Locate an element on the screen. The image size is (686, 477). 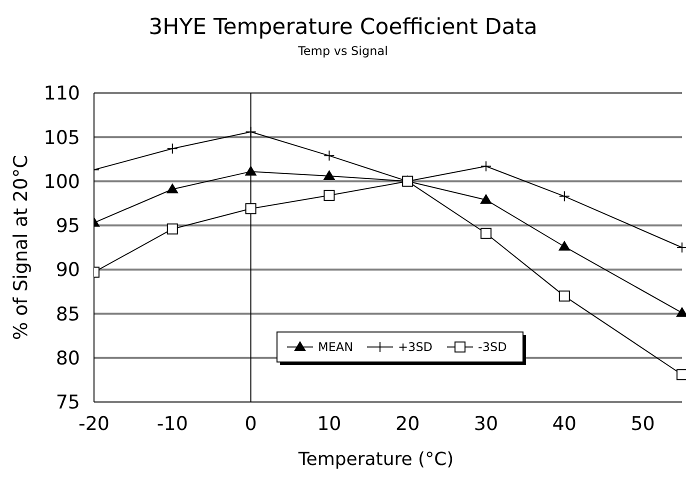
x-tick-label: 50 is located at coordinates (642, 424).